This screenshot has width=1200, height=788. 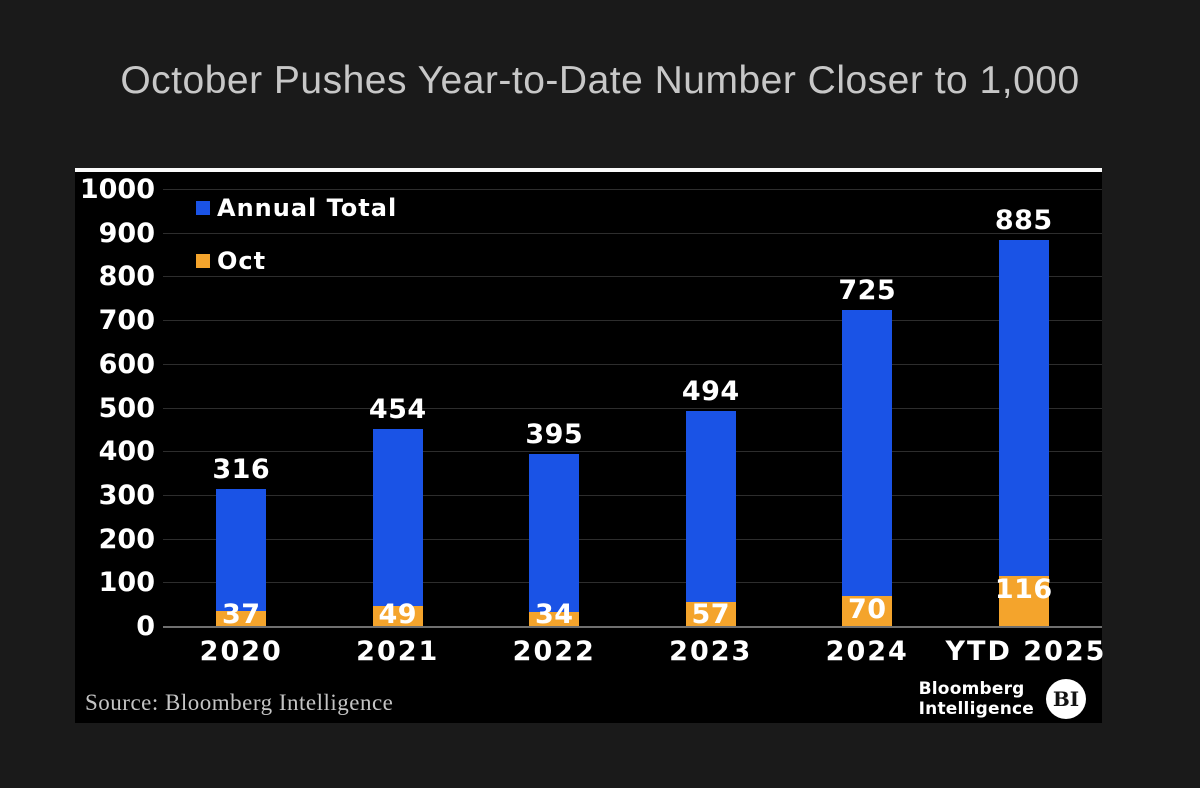 What do you see at coordinates (145, 626) in the screenshot?
I see `y-axis-tick-label: 0` at bounding box center [145, 626].